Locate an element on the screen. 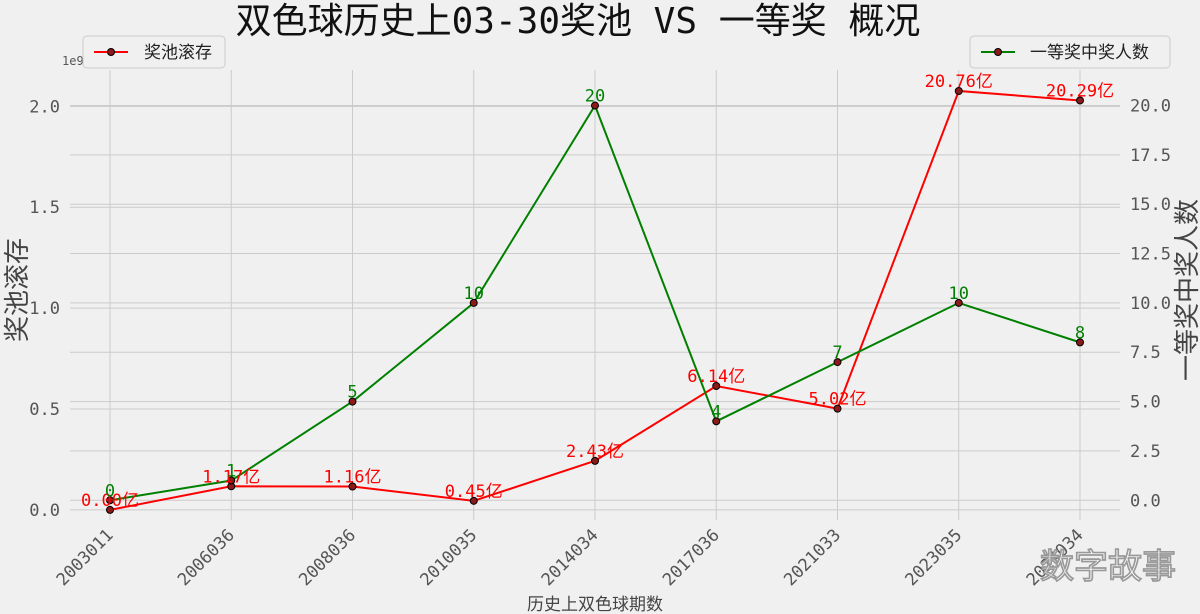 This screenshot has width=1200, height=614. legend-right: 一等奖中奖人数 is located at coordinates (1070, 52).